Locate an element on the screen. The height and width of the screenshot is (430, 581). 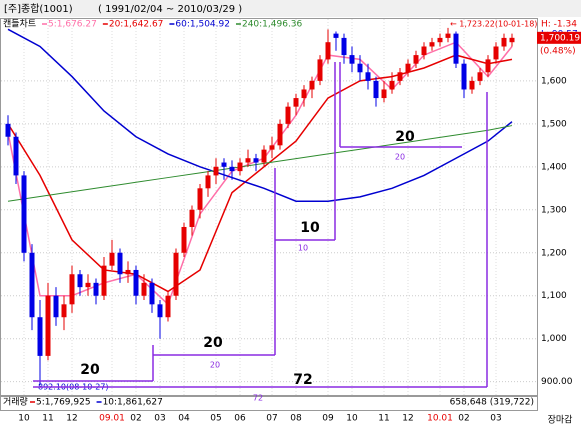
x-tick-label: 04 is located at coordinates (184, 419).